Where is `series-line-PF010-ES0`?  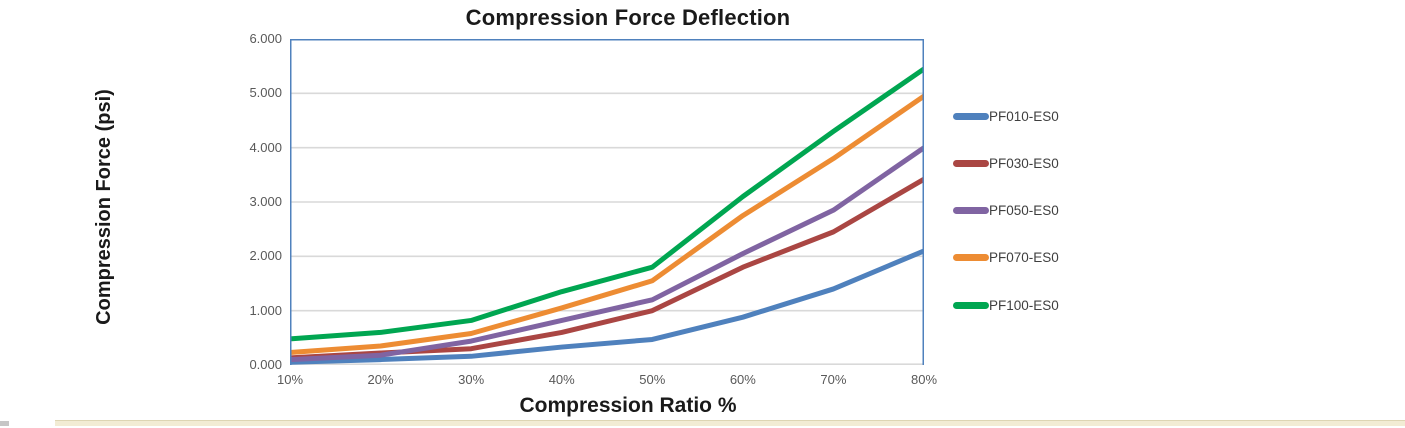
series-line-PF010-ES0 is located at coordinates (607, 306).